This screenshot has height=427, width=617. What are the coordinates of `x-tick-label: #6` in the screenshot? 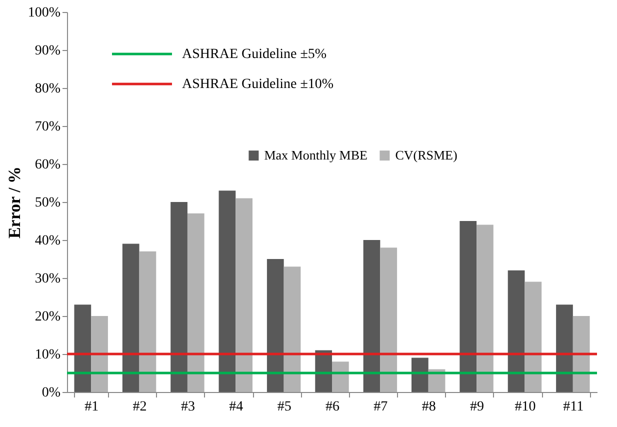 It's located at (333, 407).